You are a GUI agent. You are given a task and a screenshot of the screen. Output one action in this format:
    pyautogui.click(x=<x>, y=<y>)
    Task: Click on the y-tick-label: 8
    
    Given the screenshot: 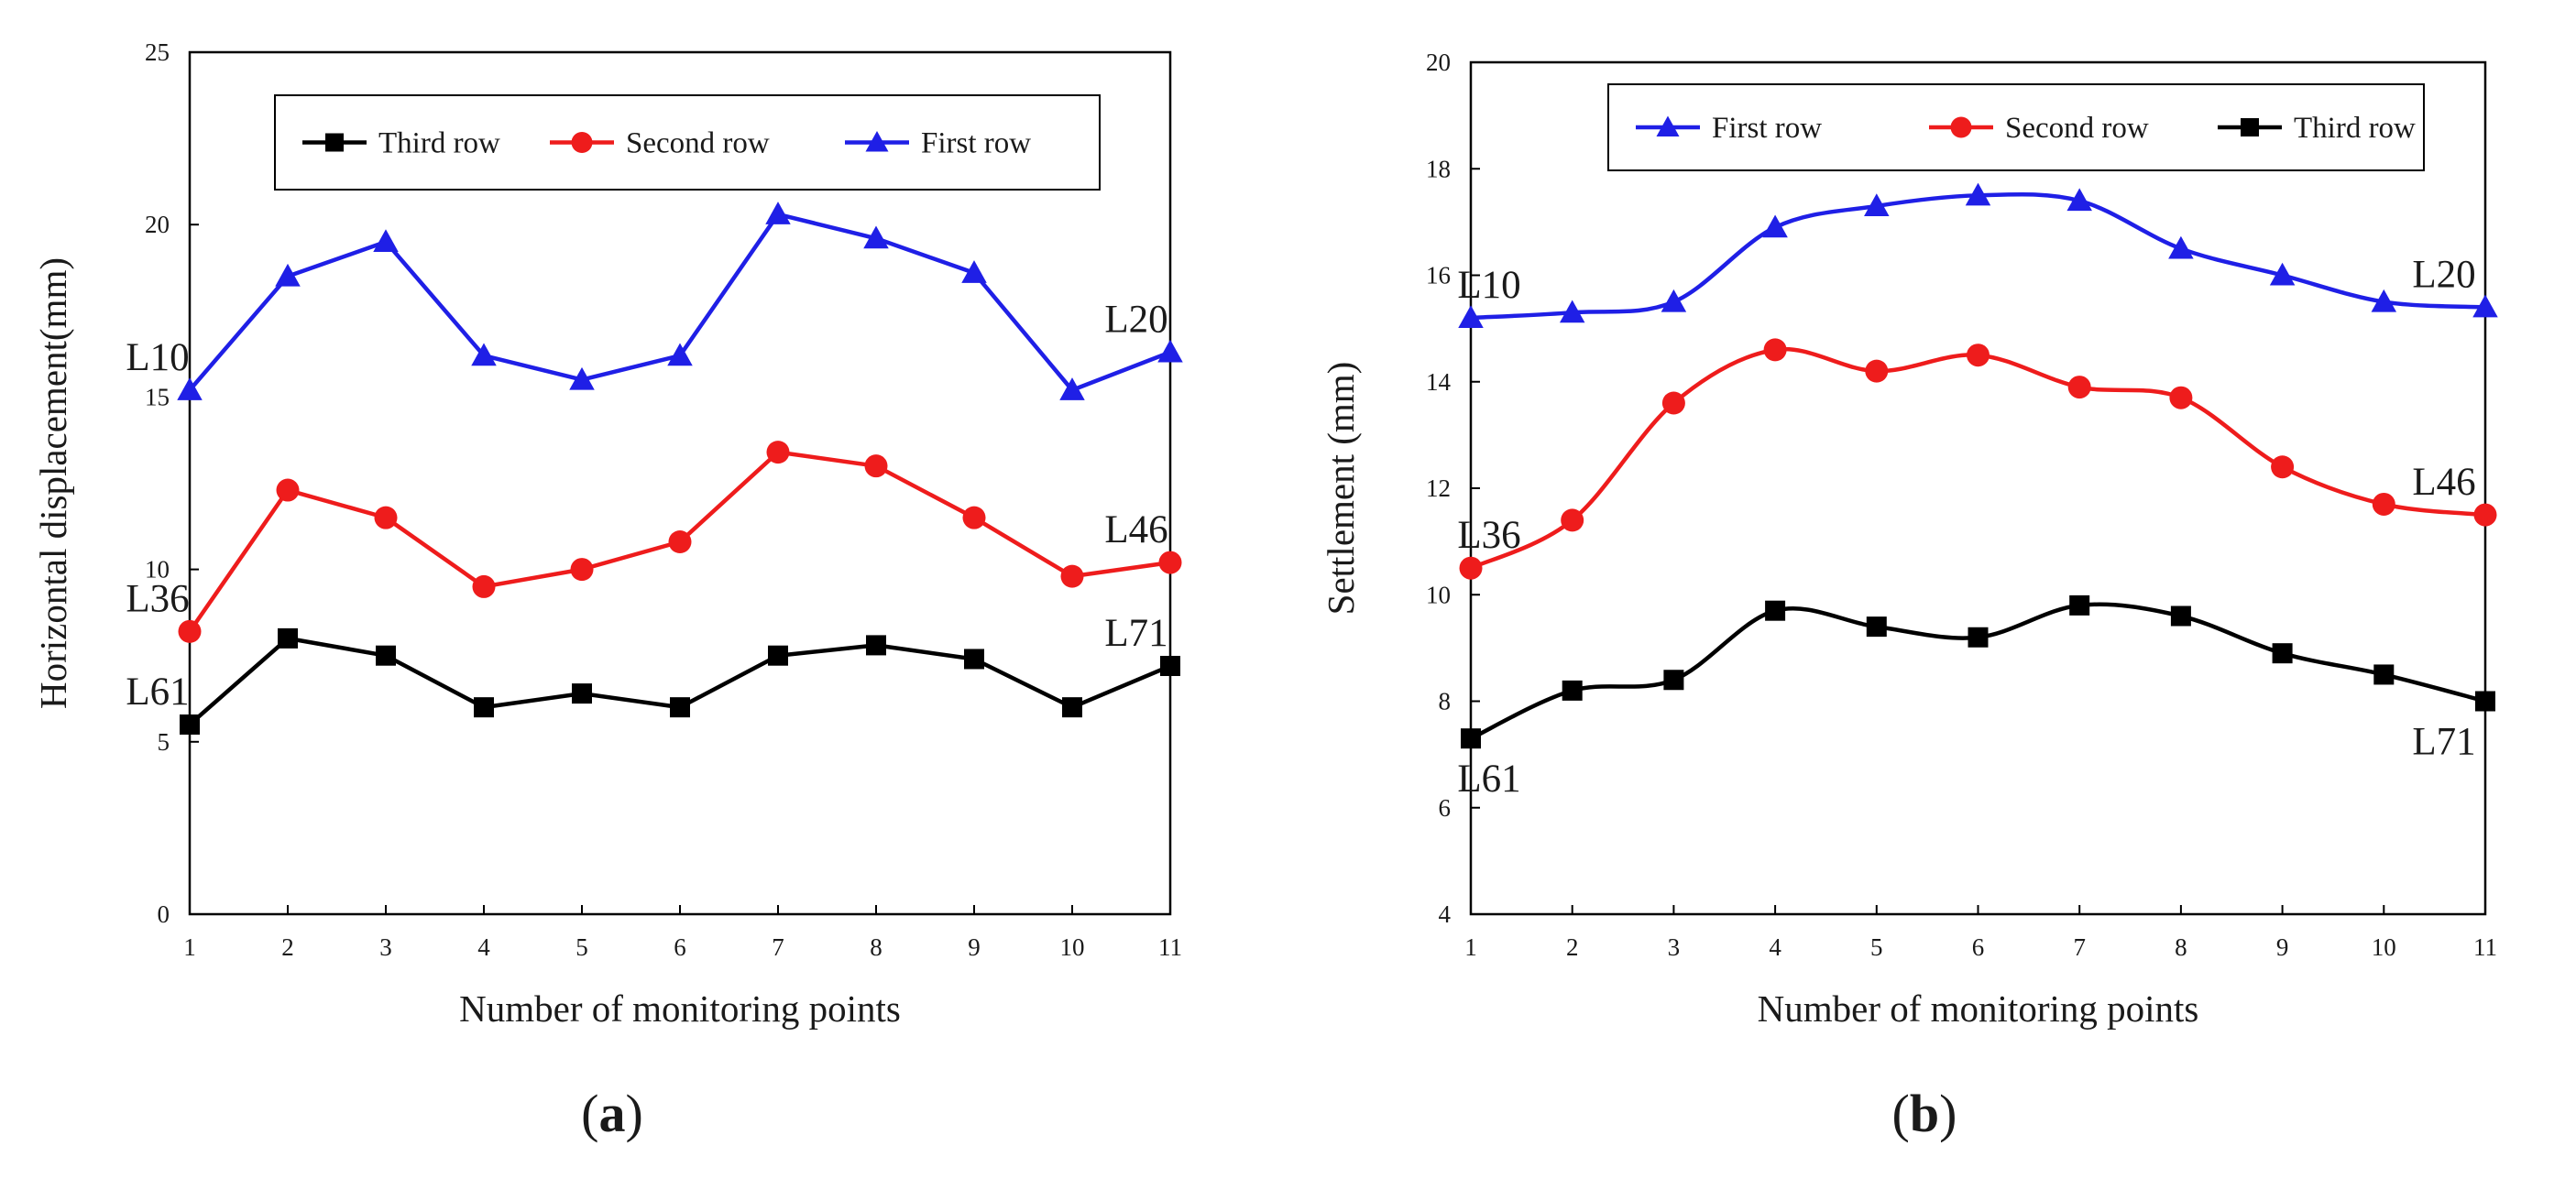 What is the action you would take?
    pyautogui.click(x=1445, y=701)
    